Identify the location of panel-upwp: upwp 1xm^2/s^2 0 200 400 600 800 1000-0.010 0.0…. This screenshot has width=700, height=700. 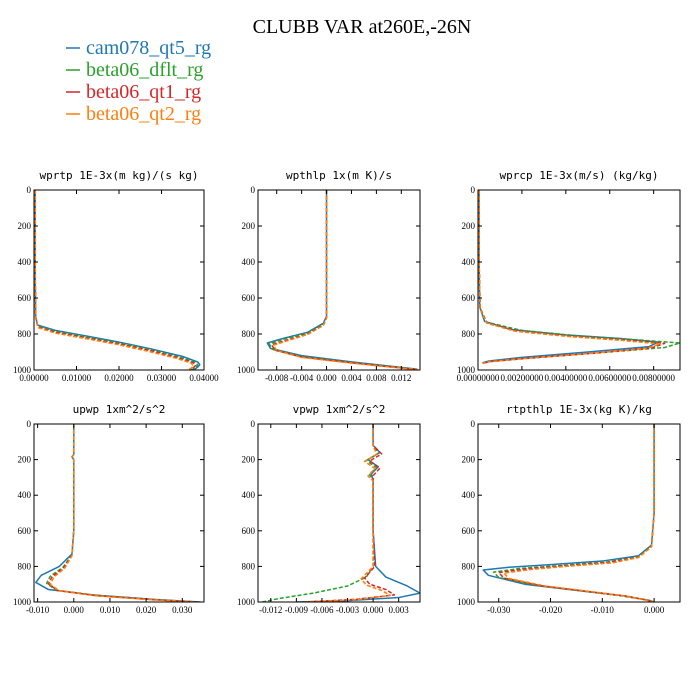
(109, 509).